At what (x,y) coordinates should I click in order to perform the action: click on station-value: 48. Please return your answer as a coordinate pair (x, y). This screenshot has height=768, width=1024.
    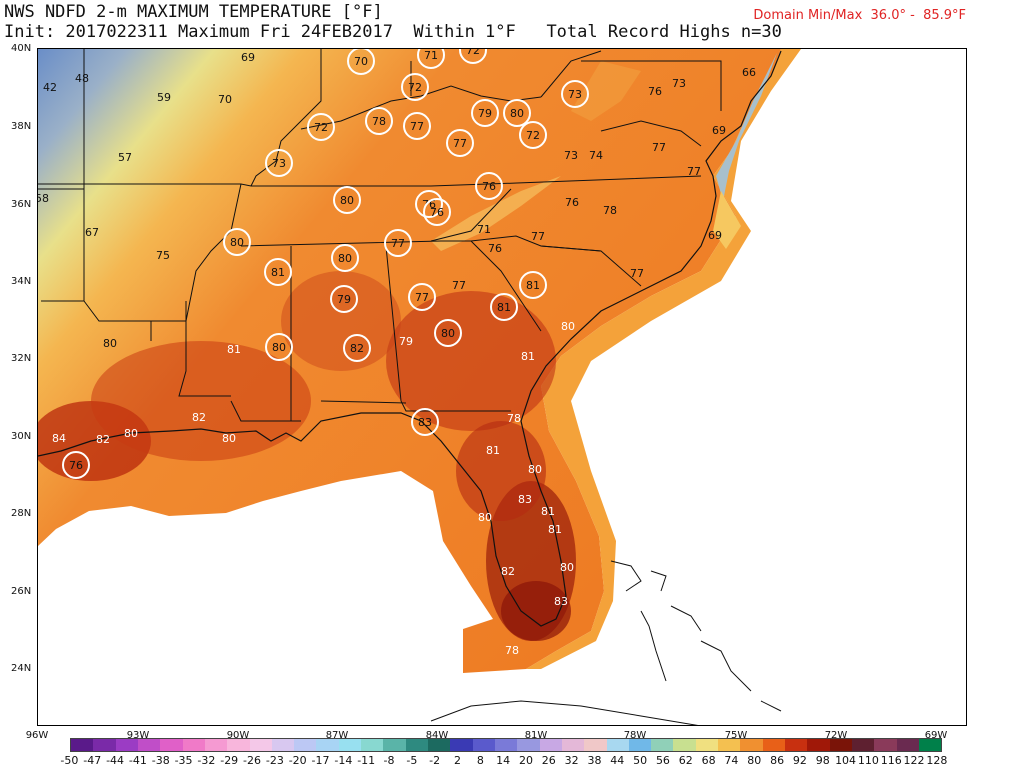
    Looking at the image, I should click on (82, 78).